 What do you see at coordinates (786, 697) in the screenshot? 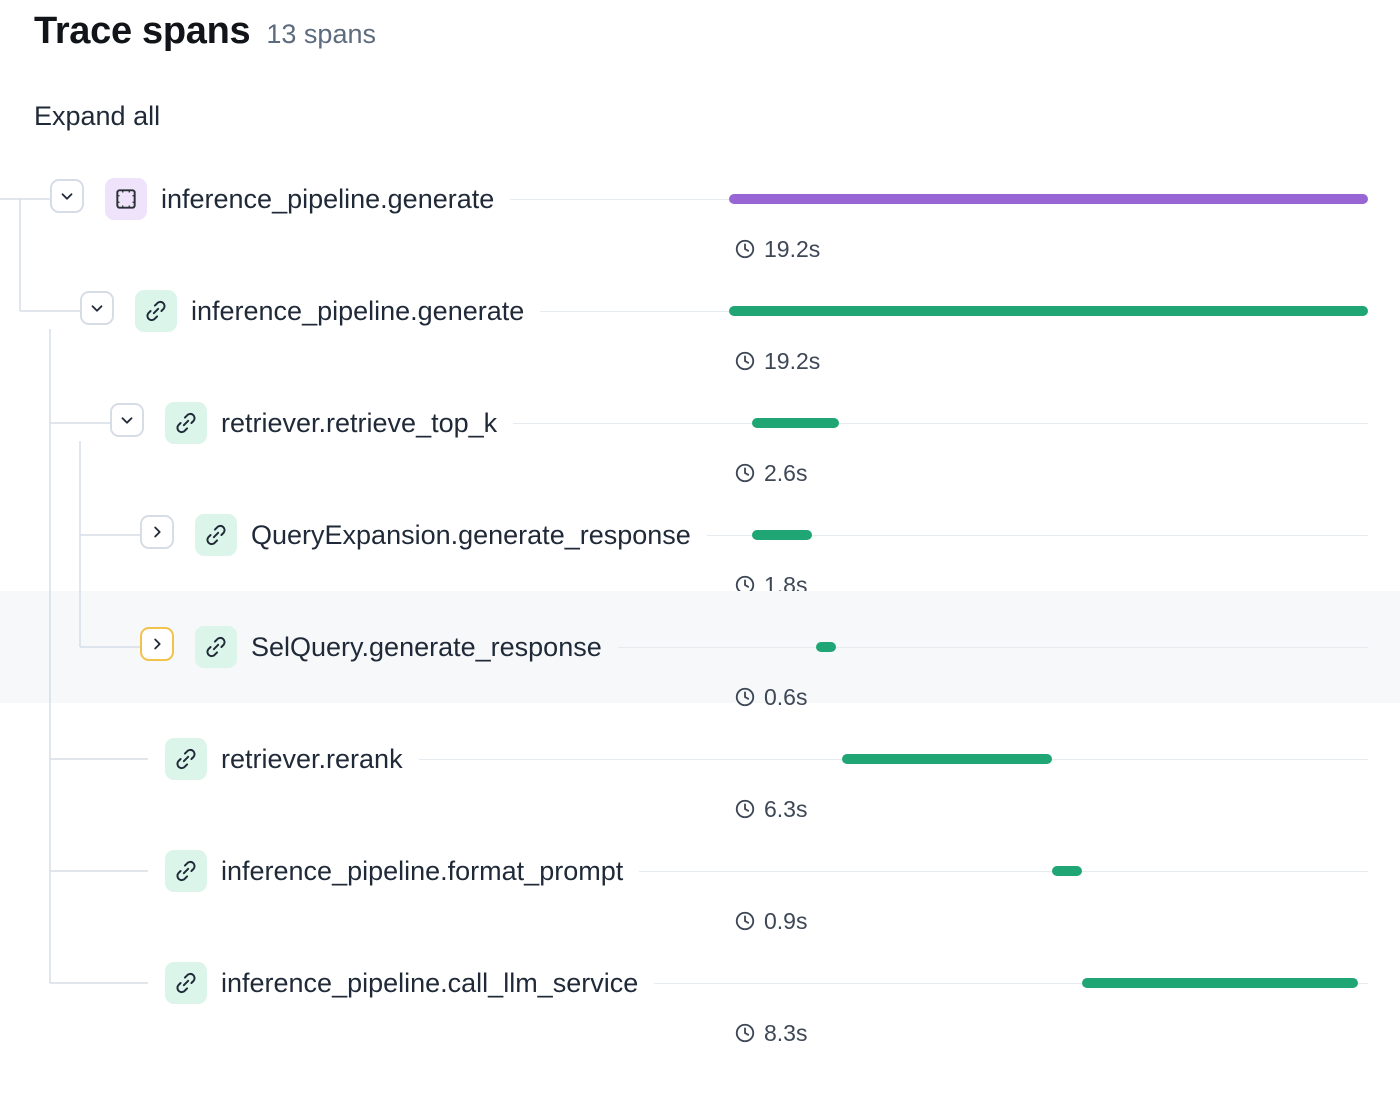
I see `span-duration-label: 0.6s` at bounding box center [786, 697].